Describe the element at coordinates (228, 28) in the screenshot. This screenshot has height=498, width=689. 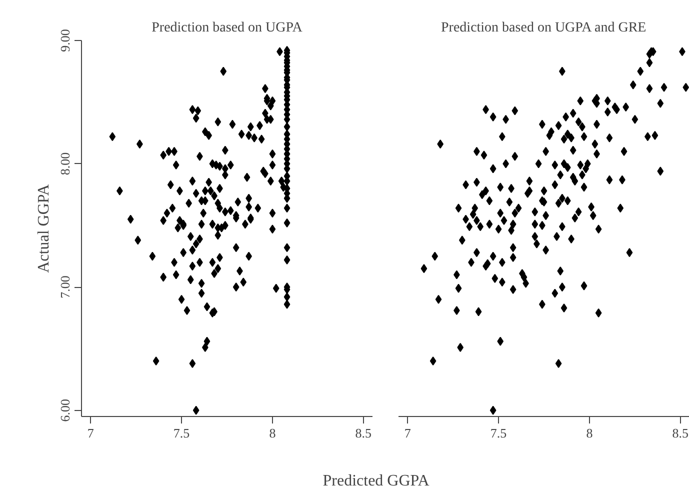
I see `chart-title: Prediction based on UGPA` at that location.